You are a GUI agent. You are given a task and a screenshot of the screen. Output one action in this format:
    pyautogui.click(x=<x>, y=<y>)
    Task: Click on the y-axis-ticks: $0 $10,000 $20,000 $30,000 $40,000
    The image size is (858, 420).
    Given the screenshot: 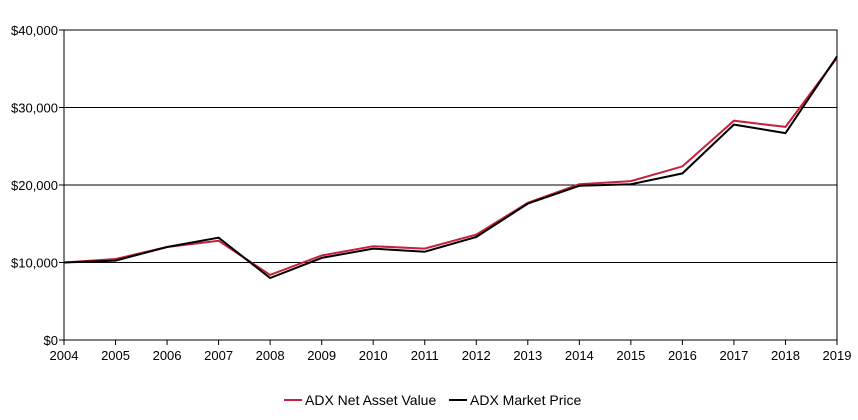 What is the action you would take?
    pyautogui.click(x=37, y=185)
    